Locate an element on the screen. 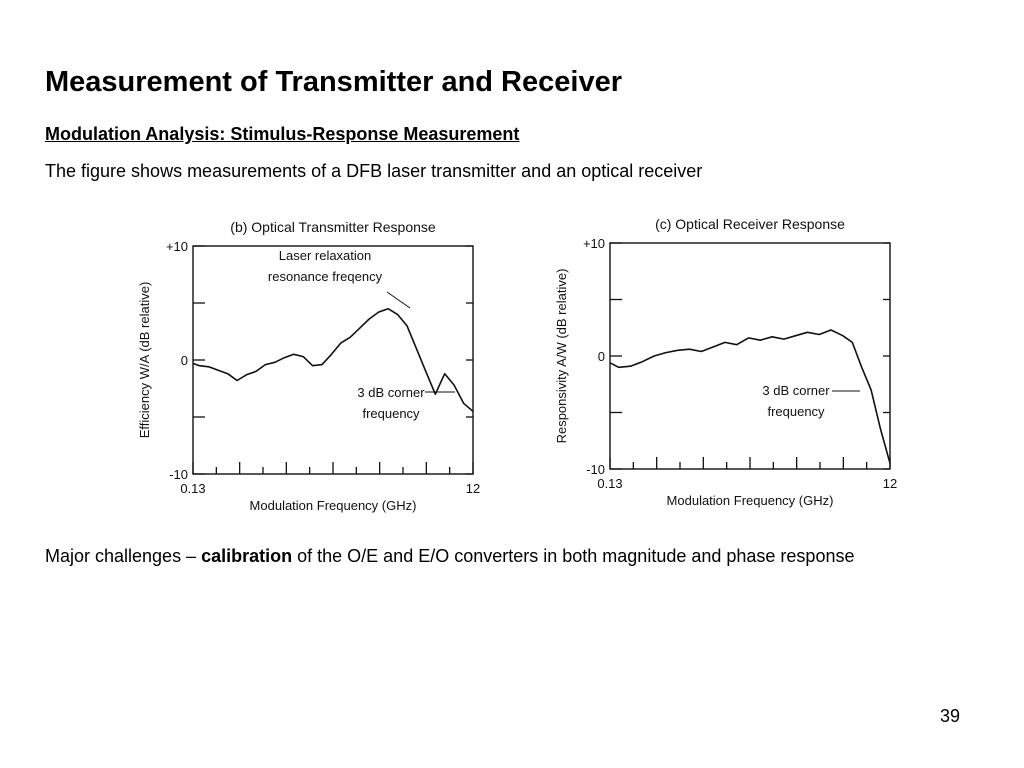 The width and height of the screenshot is (1024, 768). chart-annotation: resonance freqency is located at coordinates (325, 276).